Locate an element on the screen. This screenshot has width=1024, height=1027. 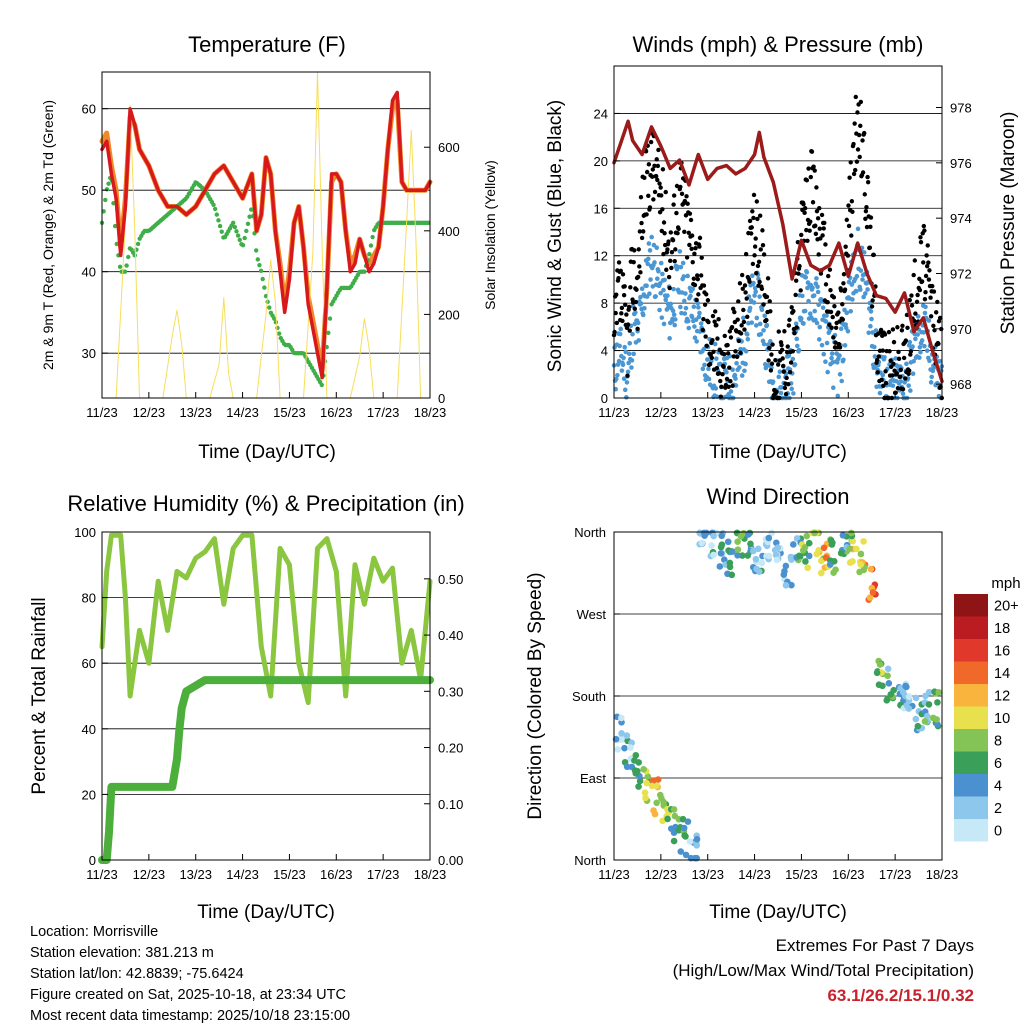
y-tick-label: 80 is located at coordinates (89, 598).